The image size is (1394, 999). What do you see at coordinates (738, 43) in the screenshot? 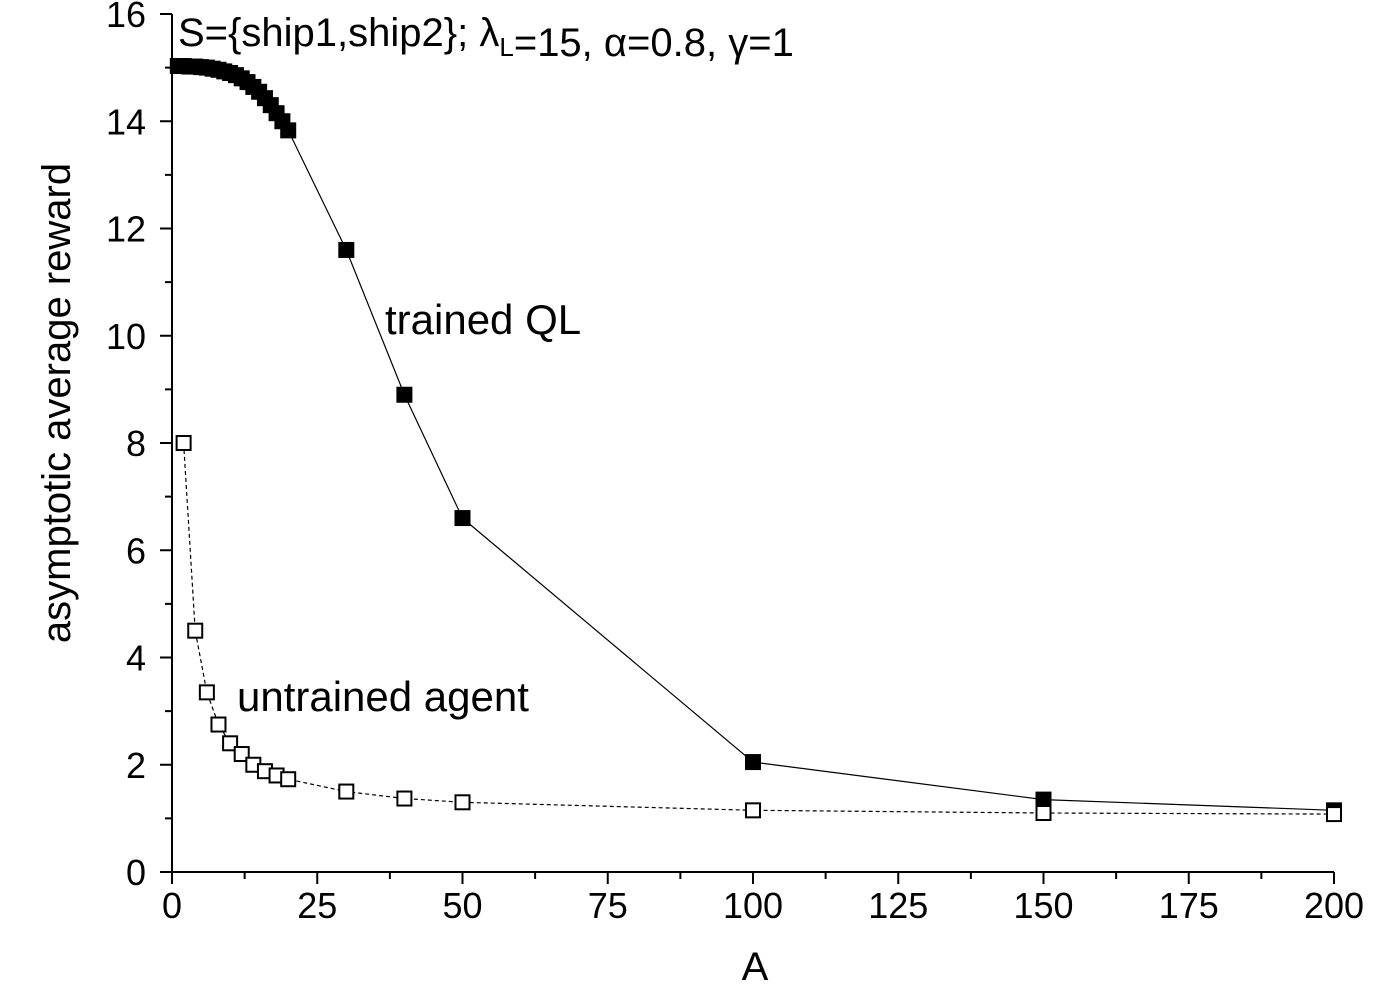
I see `title-part: γ` at bounding box center [738, 43].